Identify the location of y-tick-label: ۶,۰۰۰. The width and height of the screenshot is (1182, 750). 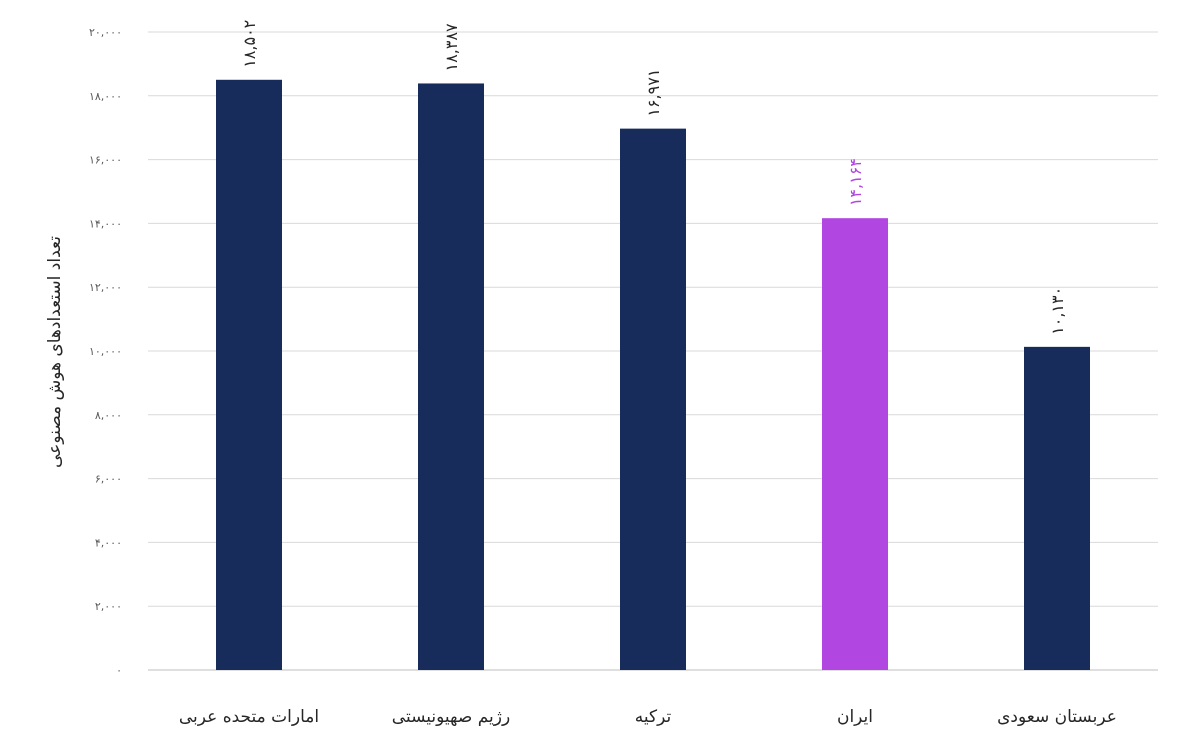
(108, 479).